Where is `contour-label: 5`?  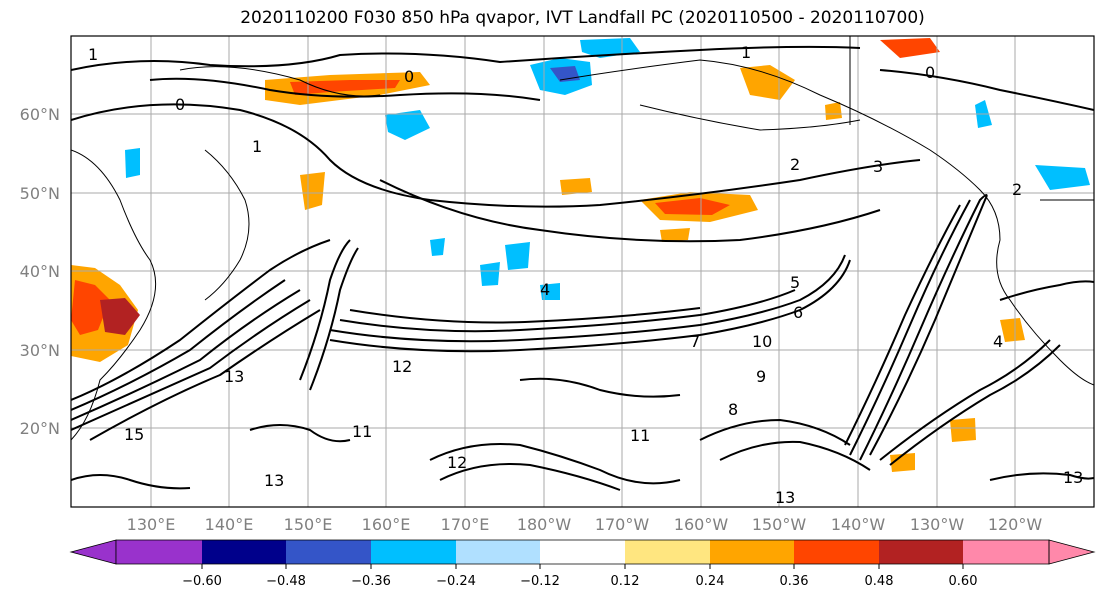
contour-label: 5 is located at coordinates (795, 282).